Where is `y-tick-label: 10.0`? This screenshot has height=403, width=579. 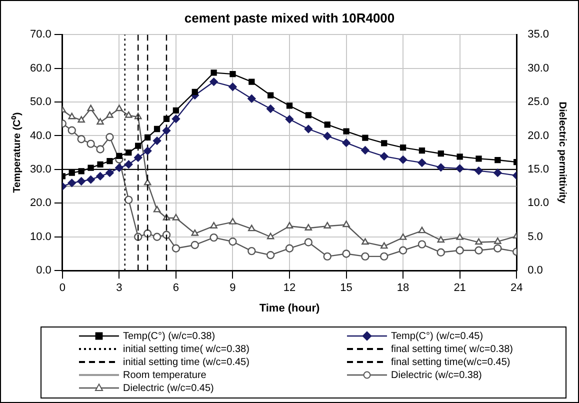 y-tick-label: 10.0 is located at coordinates (41, 236).